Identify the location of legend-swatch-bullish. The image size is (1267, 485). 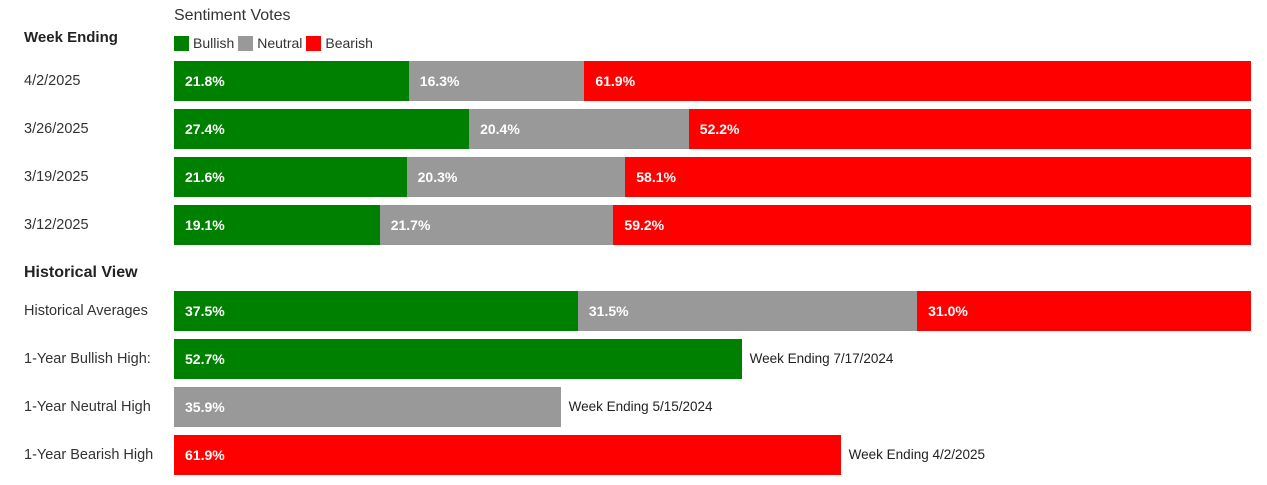
(181, 43).